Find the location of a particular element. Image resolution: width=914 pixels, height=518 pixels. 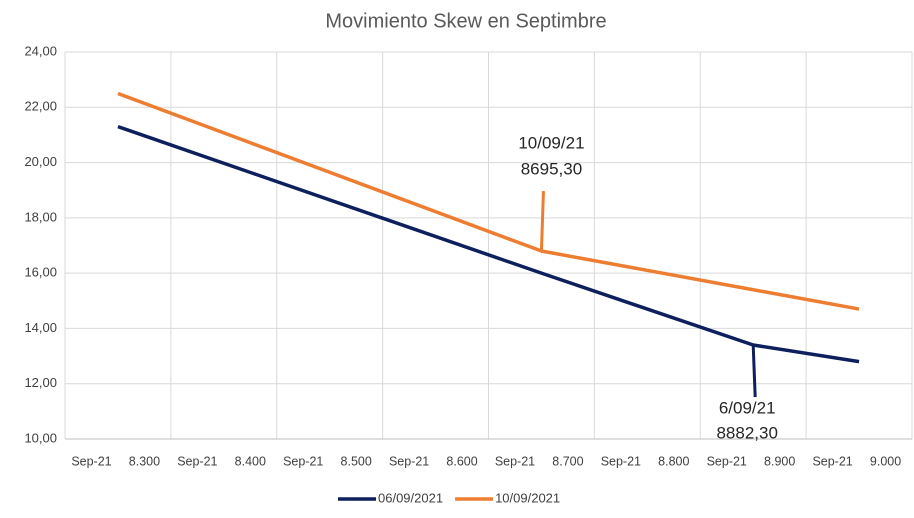

chart-title: Movimiento Skew en Septimbre is located at coordinates (465, 21).